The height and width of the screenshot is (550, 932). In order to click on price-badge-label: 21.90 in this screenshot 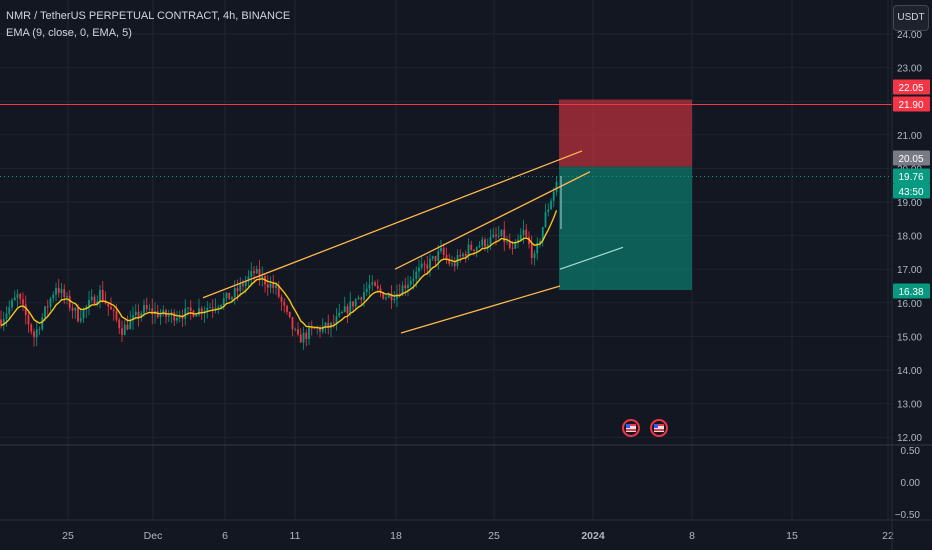, I will do `click(910, 105)`.